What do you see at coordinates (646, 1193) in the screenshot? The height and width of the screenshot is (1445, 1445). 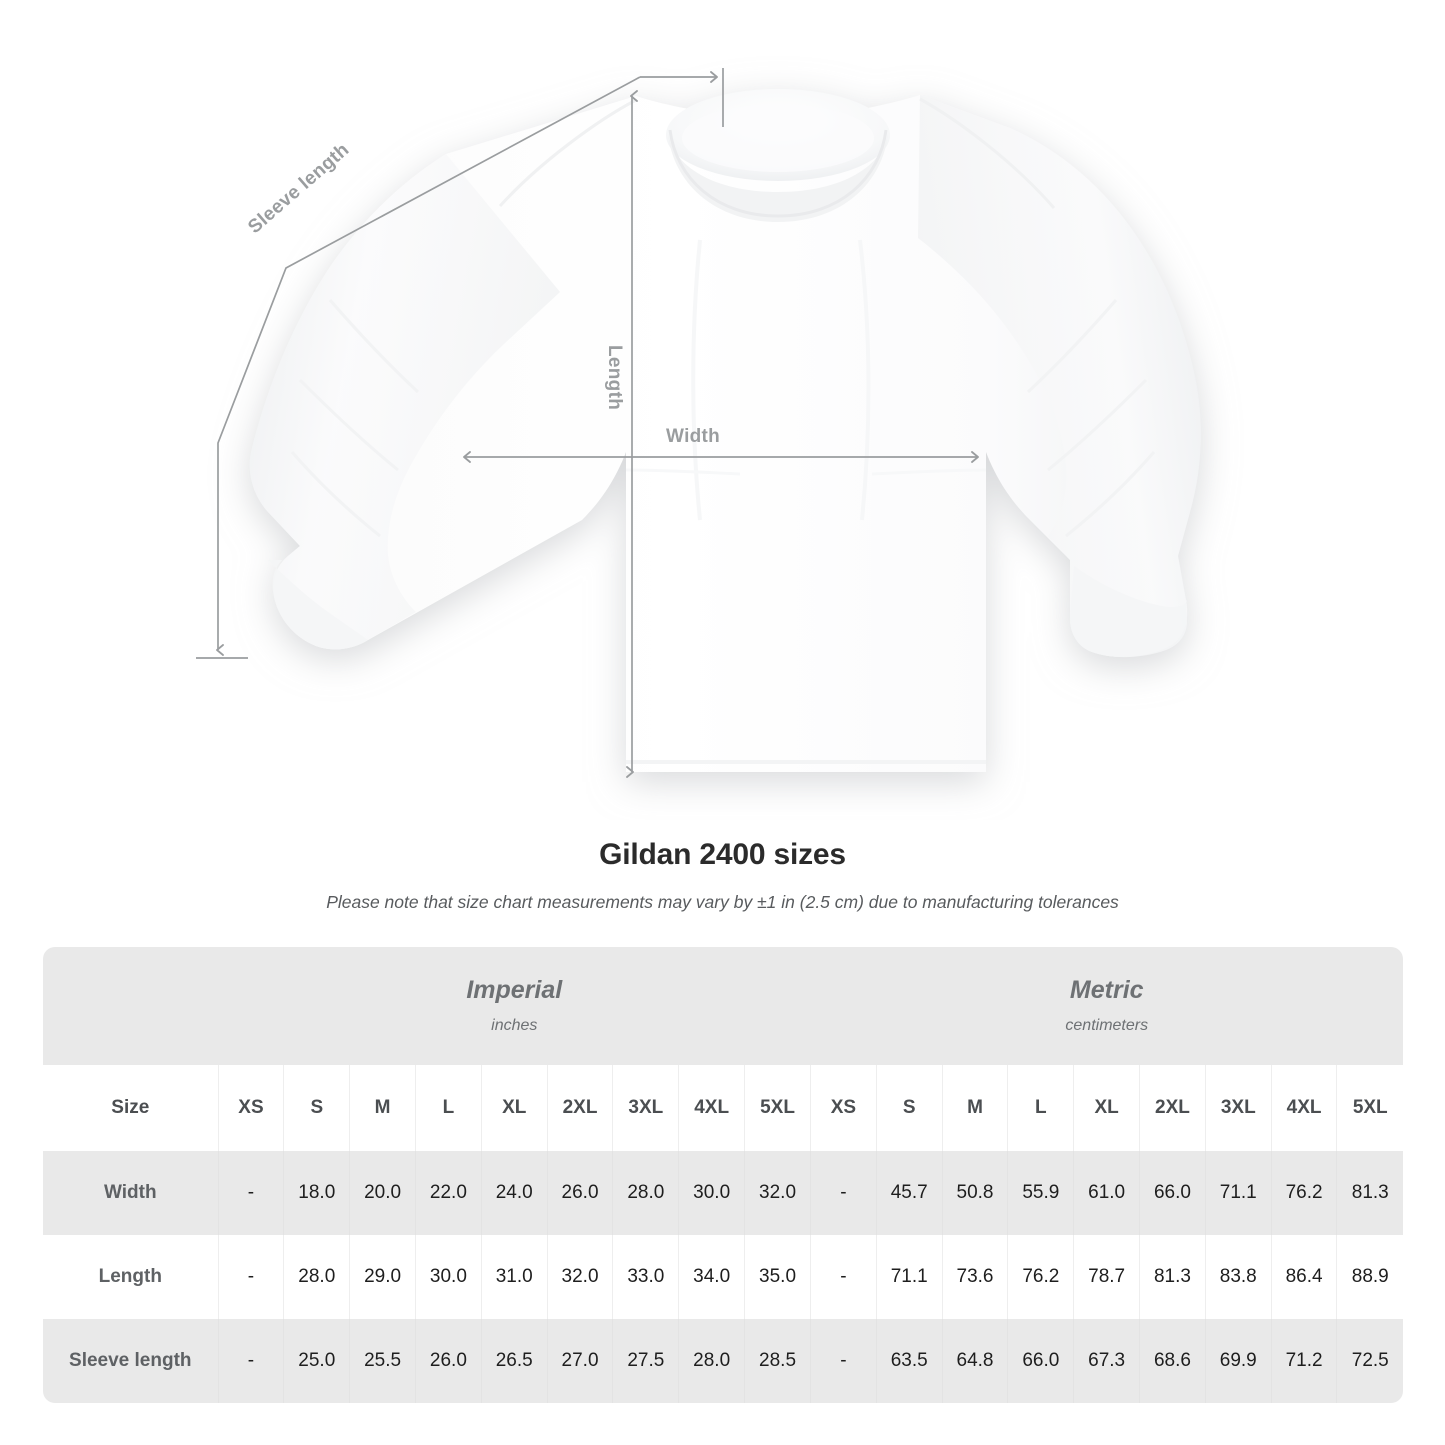 I see `cell-width-imperial-3xl: 28.0` at bounding box center [646, 1193].